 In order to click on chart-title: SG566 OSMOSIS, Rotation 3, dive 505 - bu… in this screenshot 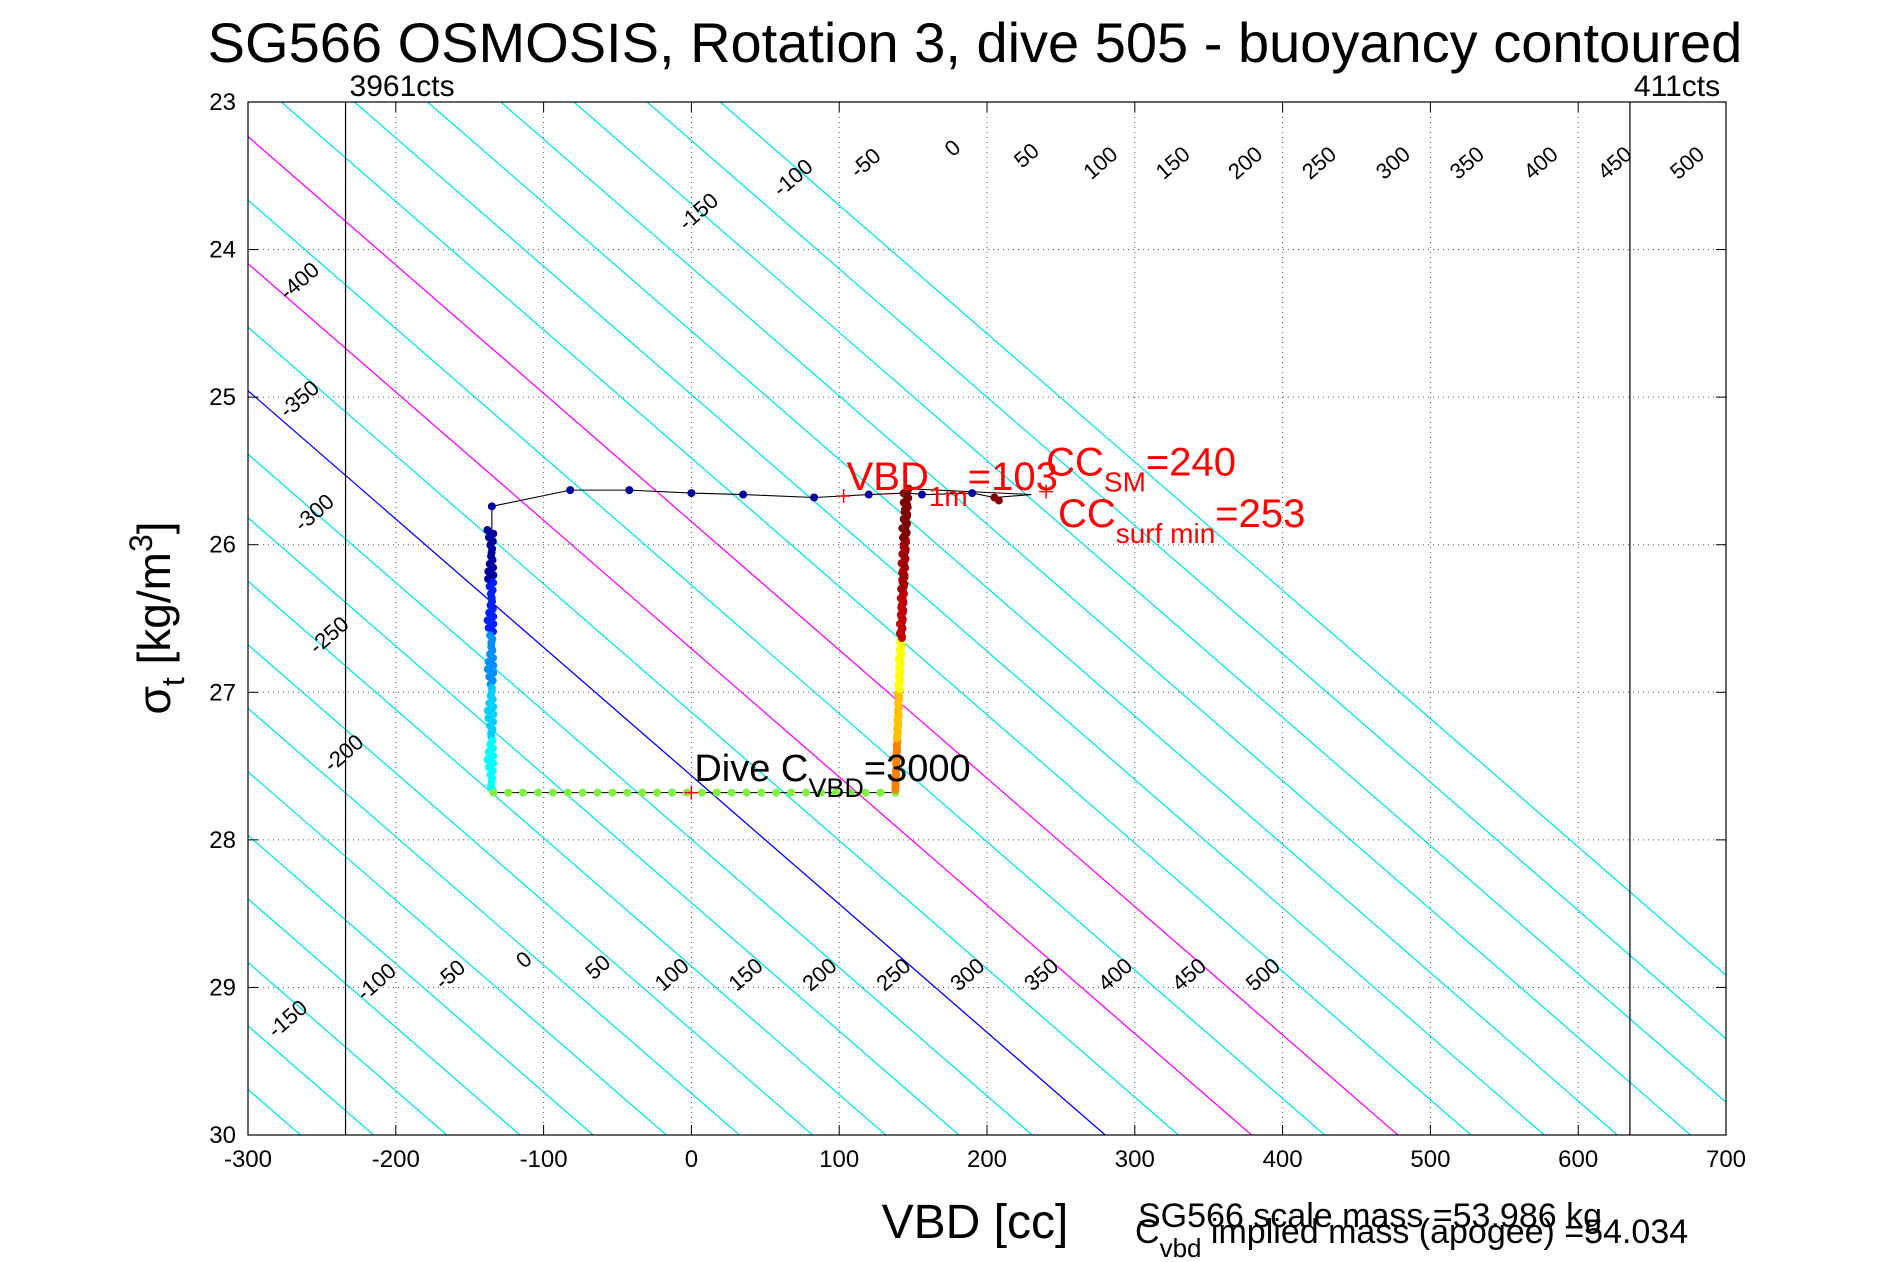, I will do `click(975, 42)`.